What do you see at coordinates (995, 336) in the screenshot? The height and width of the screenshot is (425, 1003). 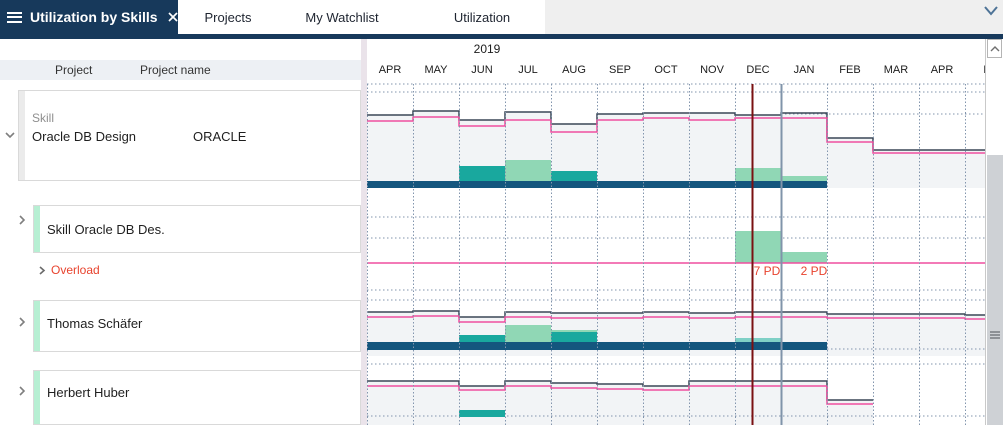 I see `grip-icon` at bounding box center [995, 336].